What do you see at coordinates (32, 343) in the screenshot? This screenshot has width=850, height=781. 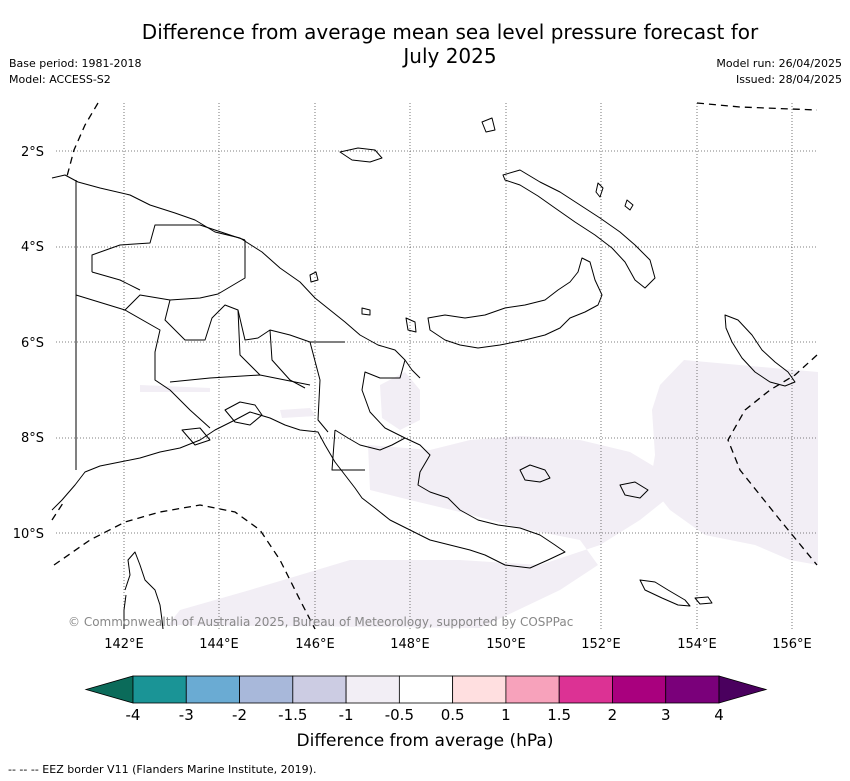 I see `lat-label: 6°S` at bounding box center [32, 343].